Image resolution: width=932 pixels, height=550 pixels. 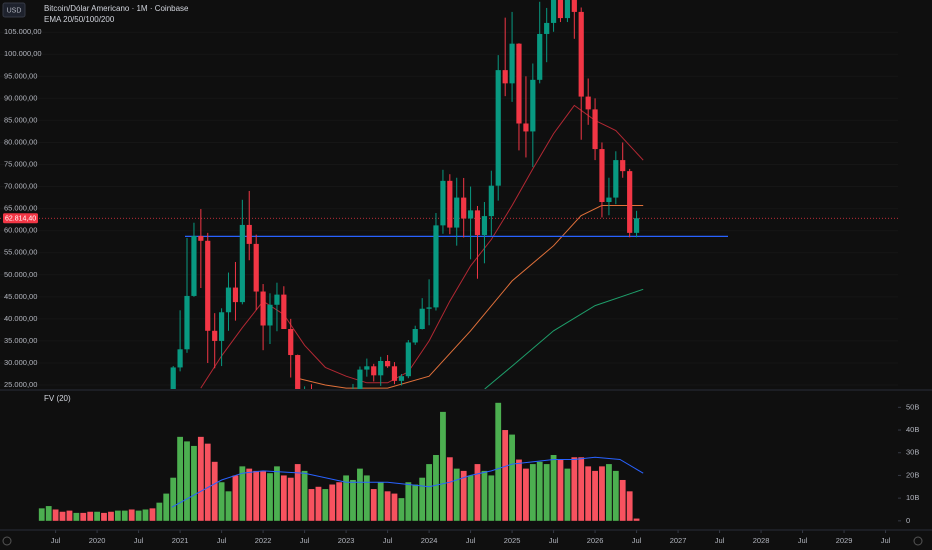 I want to click on last-price-tag, so click(x=20, y=218).